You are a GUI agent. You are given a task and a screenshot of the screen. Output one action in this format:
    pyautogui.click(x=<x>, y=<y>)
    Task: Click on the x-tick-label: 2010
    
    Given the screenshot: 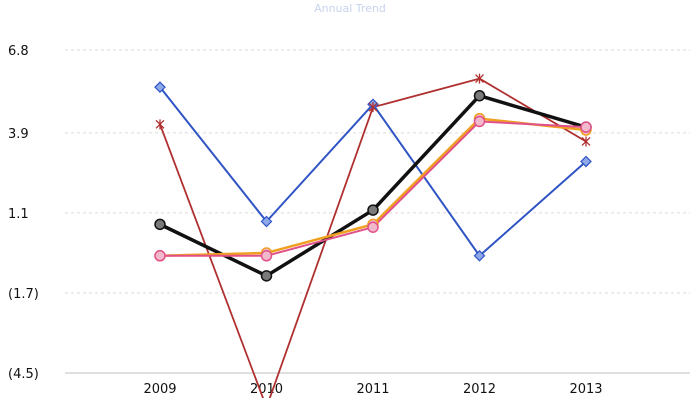 What is the action you would take?
    pyautogui.click(x=266, y=389)
    